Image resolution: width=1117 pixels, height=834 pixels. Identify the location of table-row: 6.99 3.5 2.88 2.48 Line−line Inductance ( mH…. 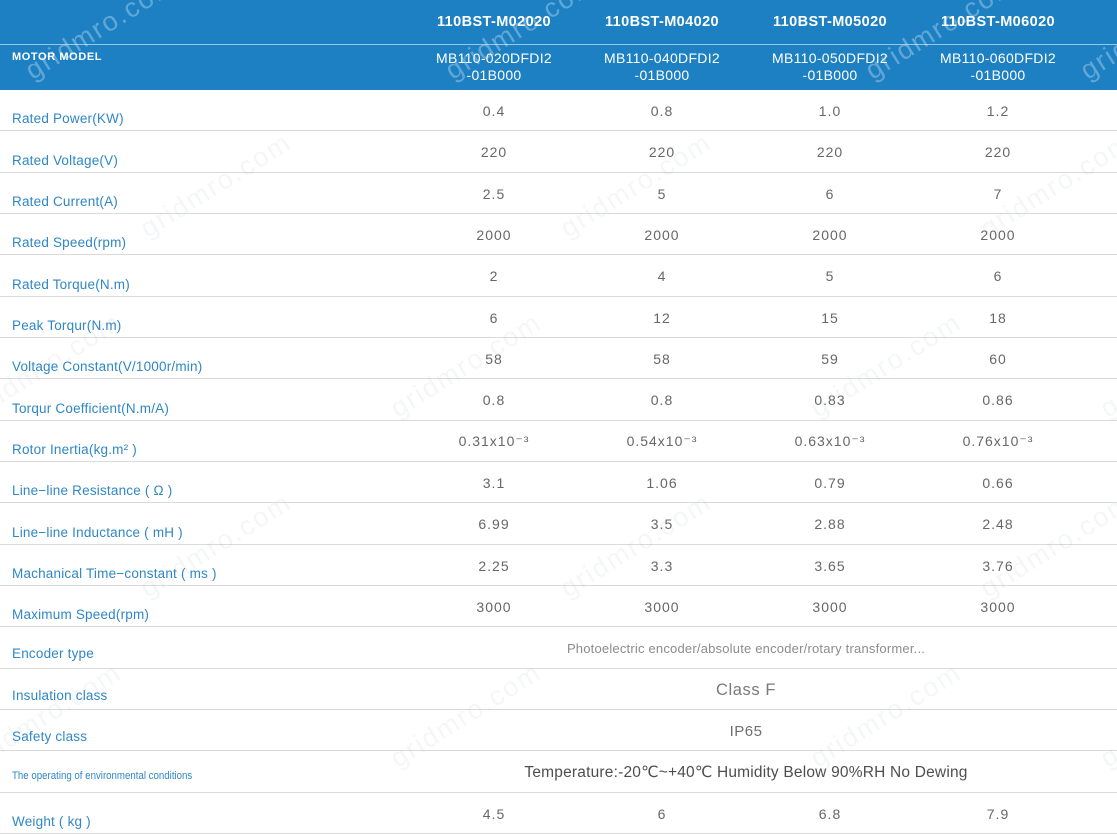
(558, 524).